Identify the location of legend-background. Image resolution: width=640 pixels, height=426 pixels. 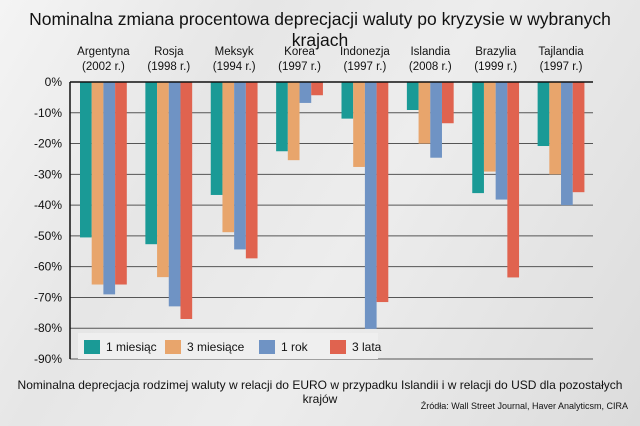
(228, 346).